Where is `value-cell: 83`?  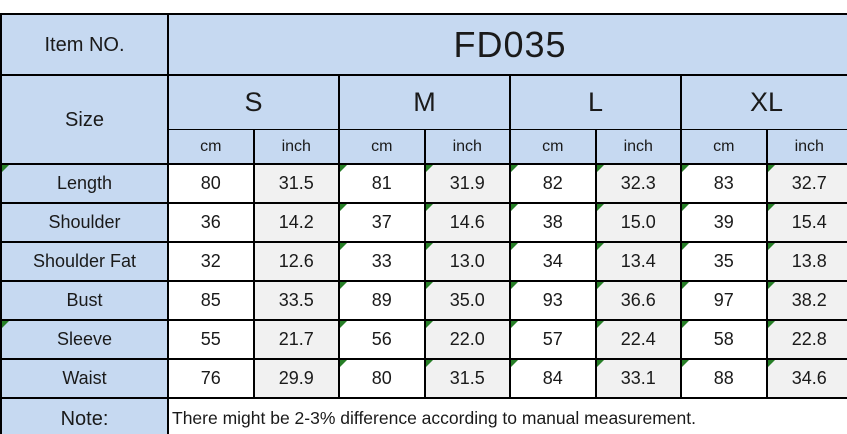
value-cell: 83 is located at coordinates (724, 183).